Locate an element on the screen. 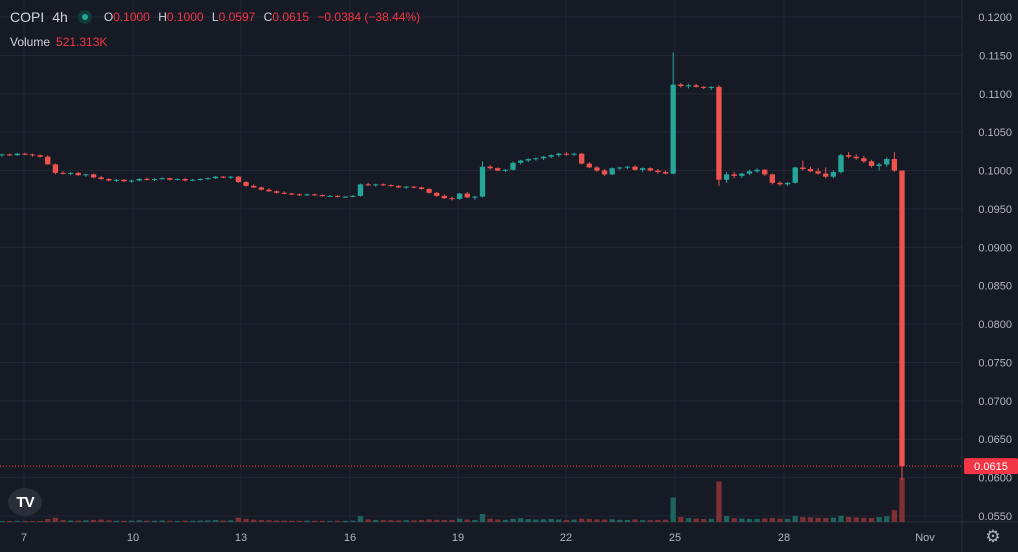 This screenshot has height=552, width=1018. time-tick-label: 10 is located at coordinates (133, 538).